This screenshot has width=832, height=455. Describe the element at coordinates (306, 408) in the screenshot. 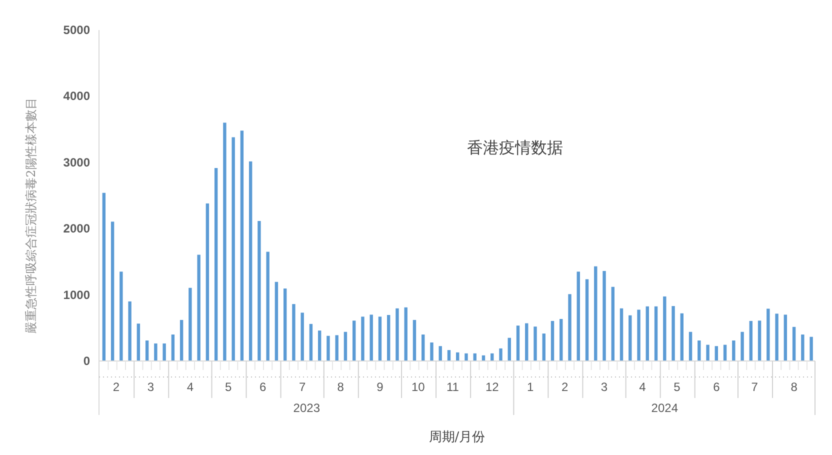

I see `text: 2023` at that location.